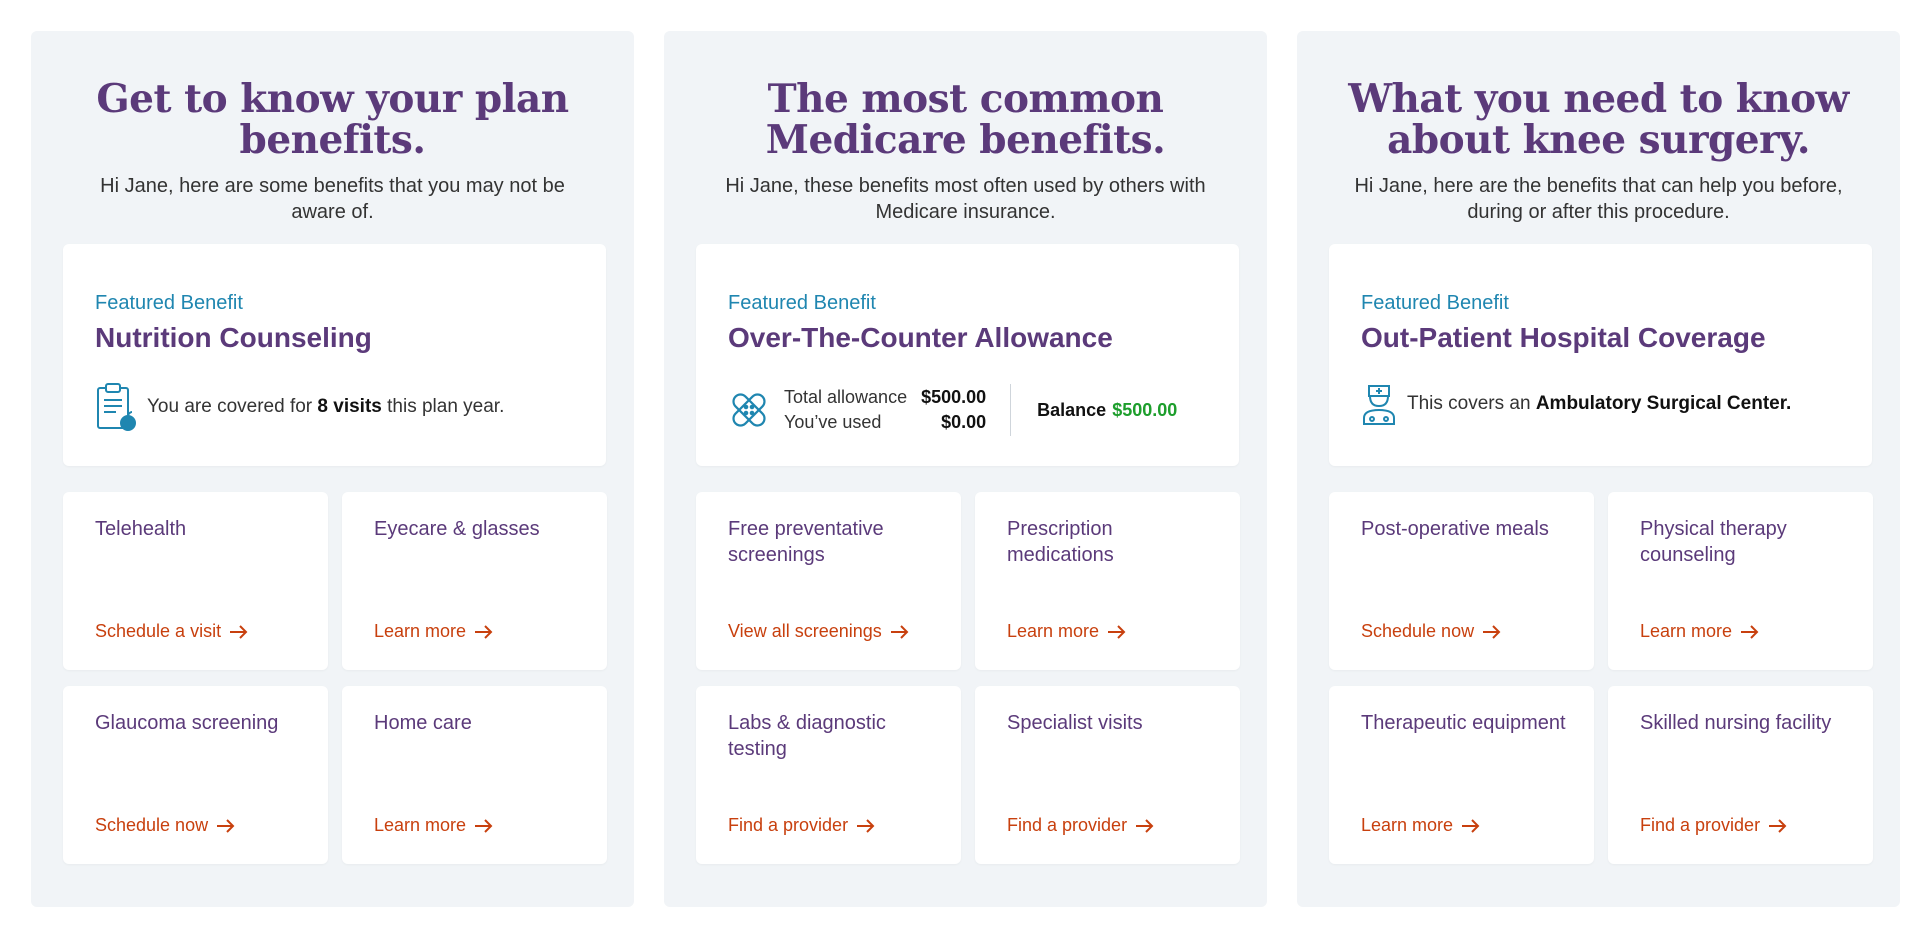 This screenshot has width=1920, height=939. I want to click on used-value: $0.00, so click(964, 422).